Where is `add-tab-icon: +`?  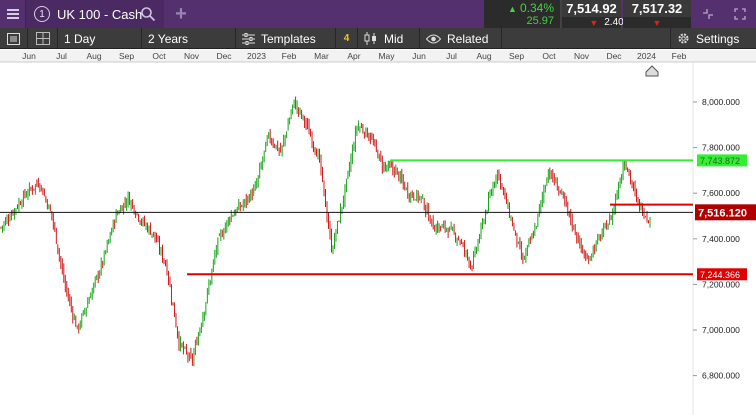
add-tab-icon: + is located at coordinates (181, 13).